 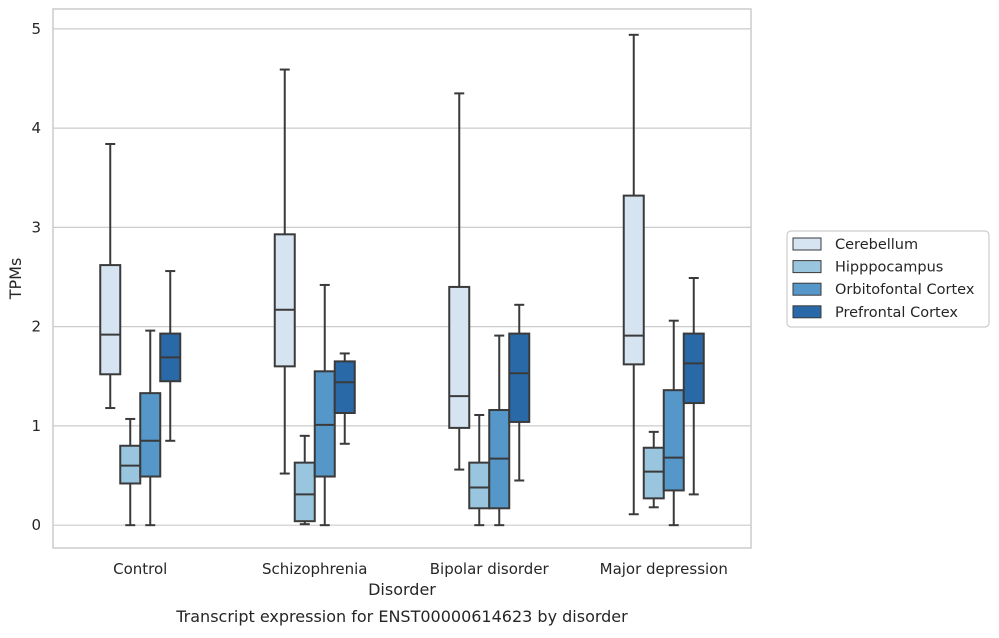 What do you see at coordinates (36, 426) in the screenshot?
I see `y-tick-label: 1` at bounding box center [36, 426].